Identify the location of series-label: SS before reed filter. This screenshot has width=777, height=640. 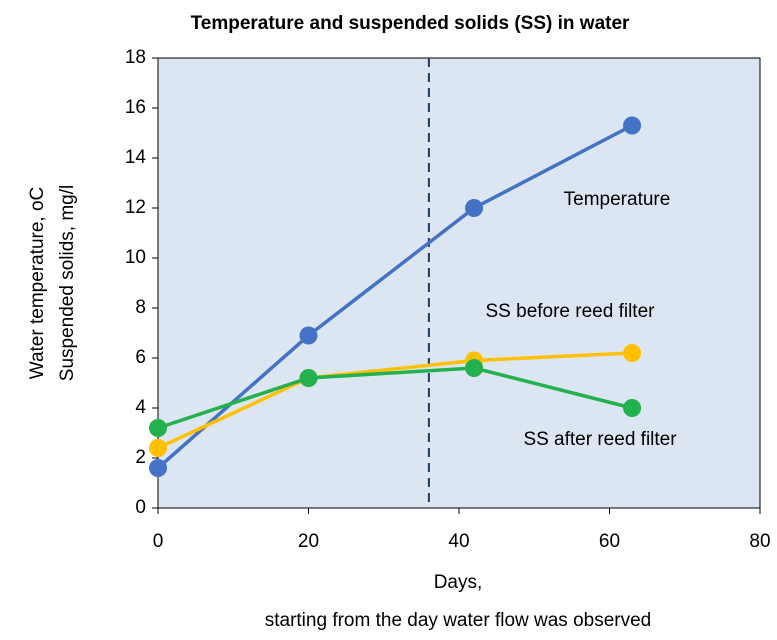
(571, 311).